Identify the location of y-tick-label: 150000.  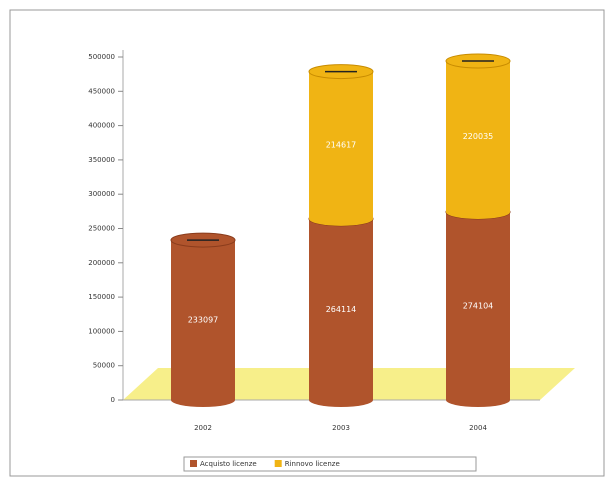
(101, 297).